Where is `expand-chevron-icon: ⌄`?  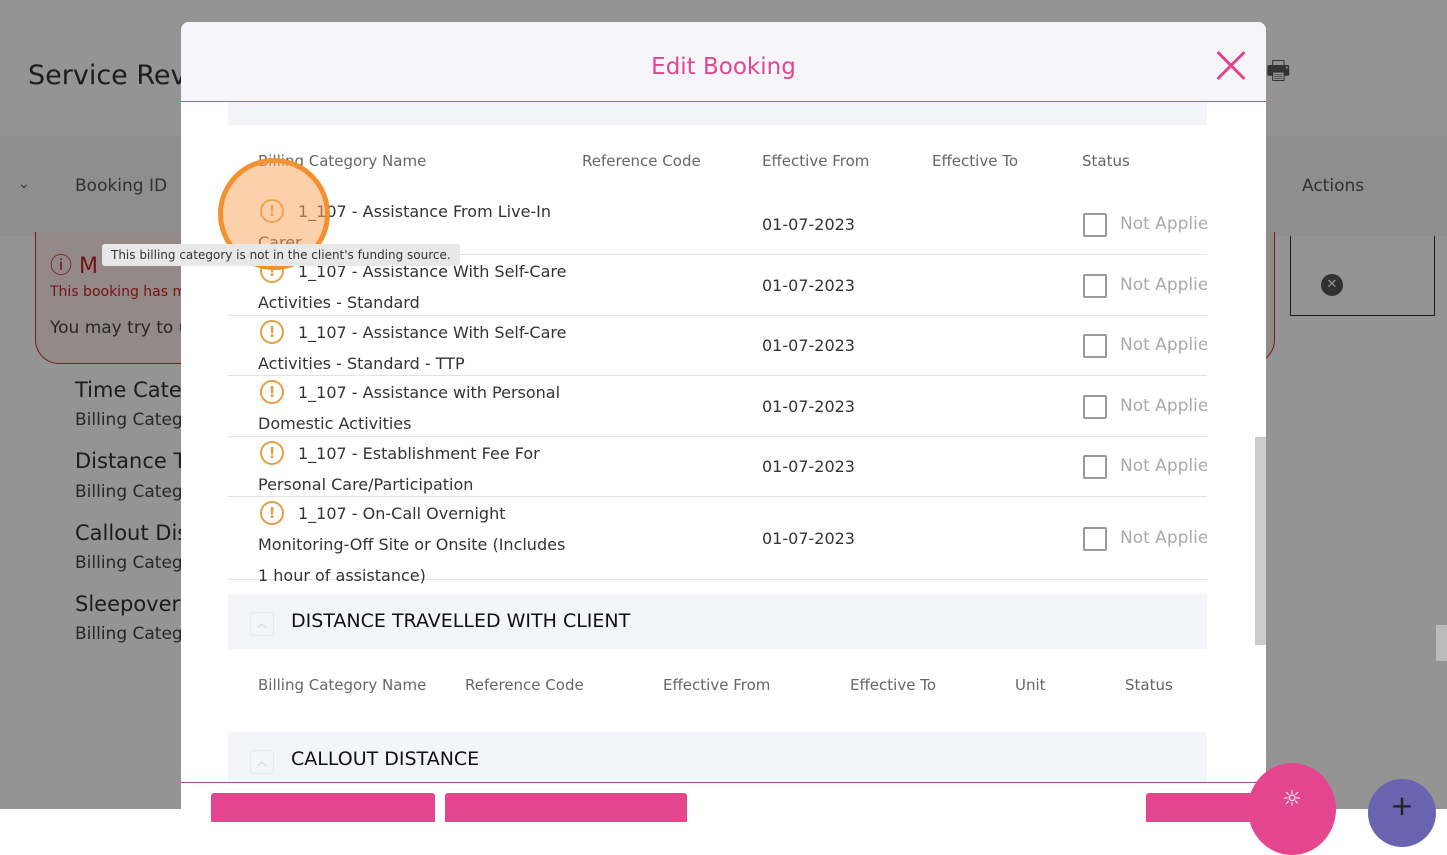 expand-chevron-icon: ⌄ is located at coordinates (24, 184).